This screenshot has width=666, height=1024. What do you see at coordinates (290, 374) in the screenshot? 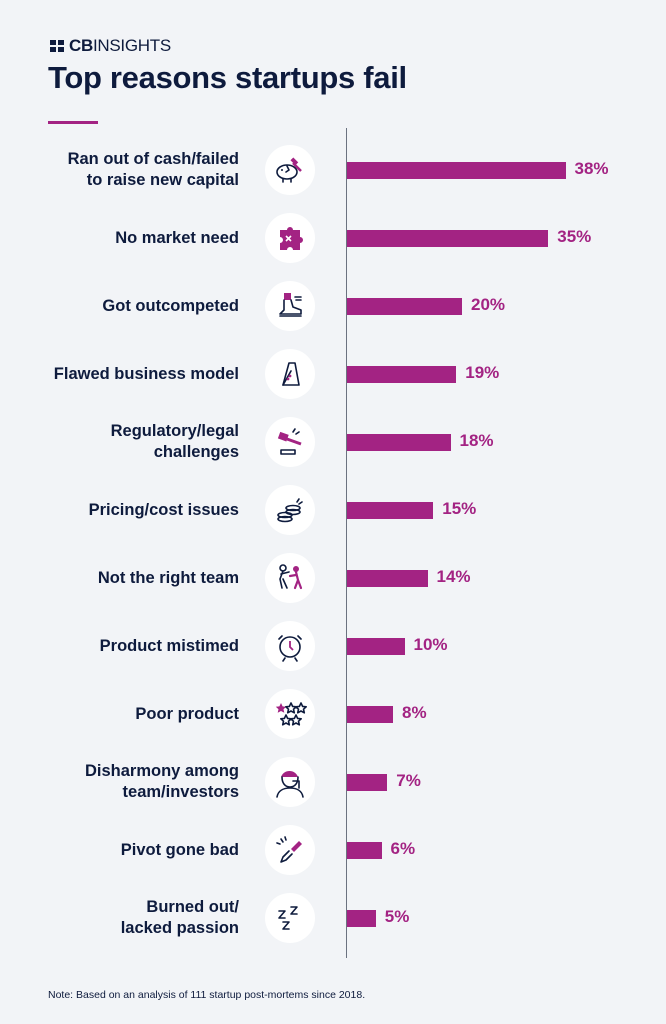
I see `card-house-icon` at bounding box center [290, 374].